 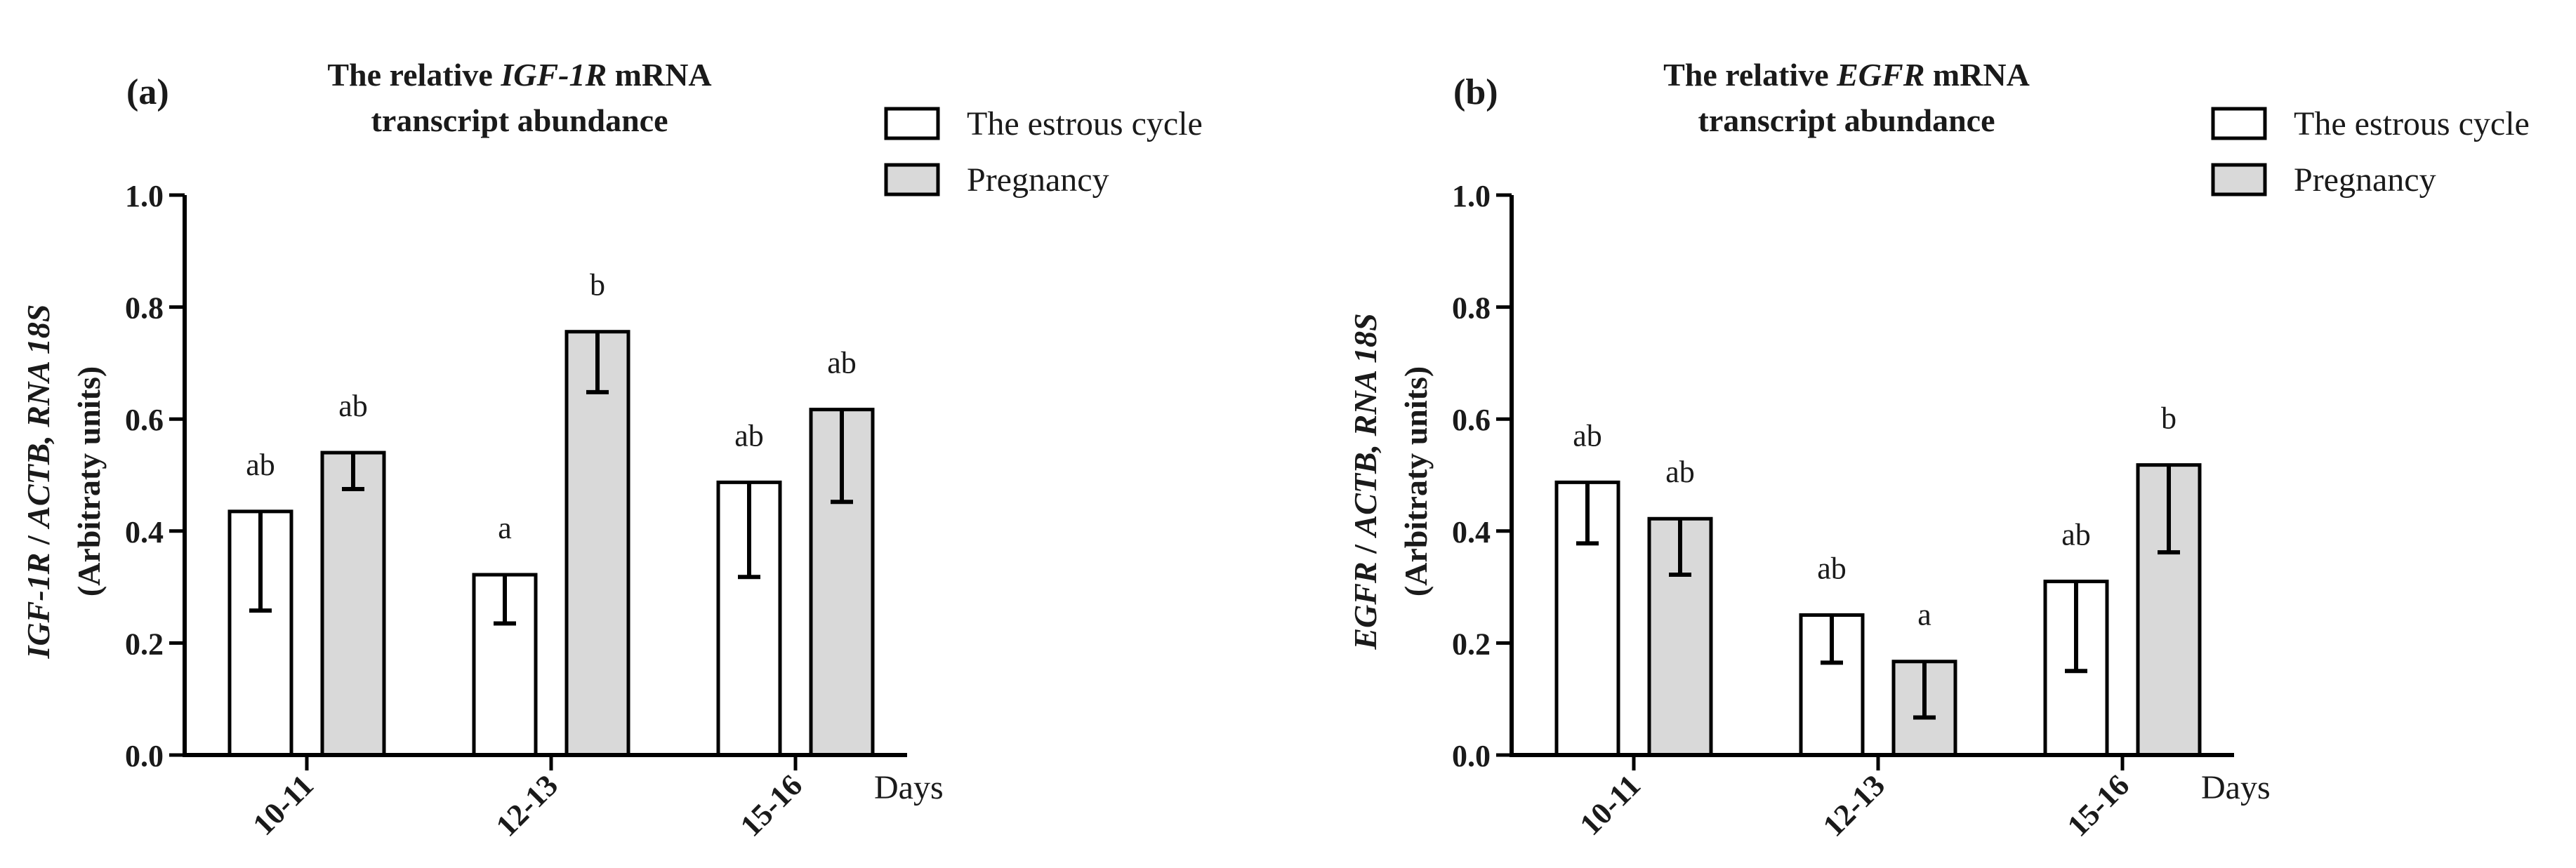 What do you see at coordinates (38, 540) in the screenshot?
I see `y-axis-label-a-part-1: /` at bounding box center [38, 540].